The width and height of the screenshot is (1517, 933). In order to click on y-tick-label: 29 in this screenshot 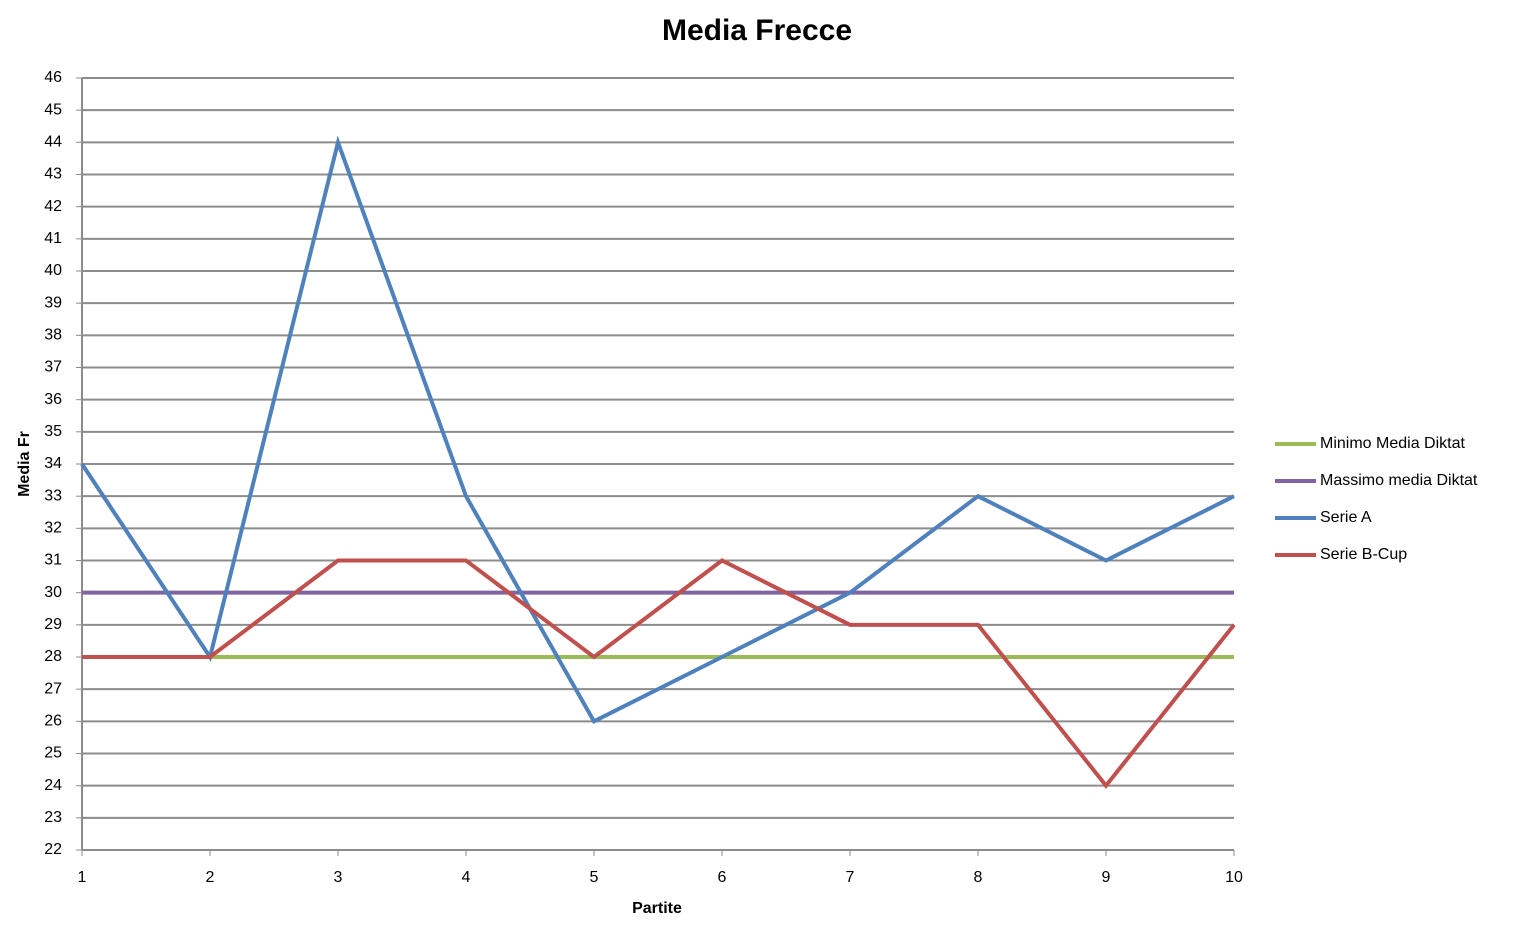, I will do `click(53, 624)`.